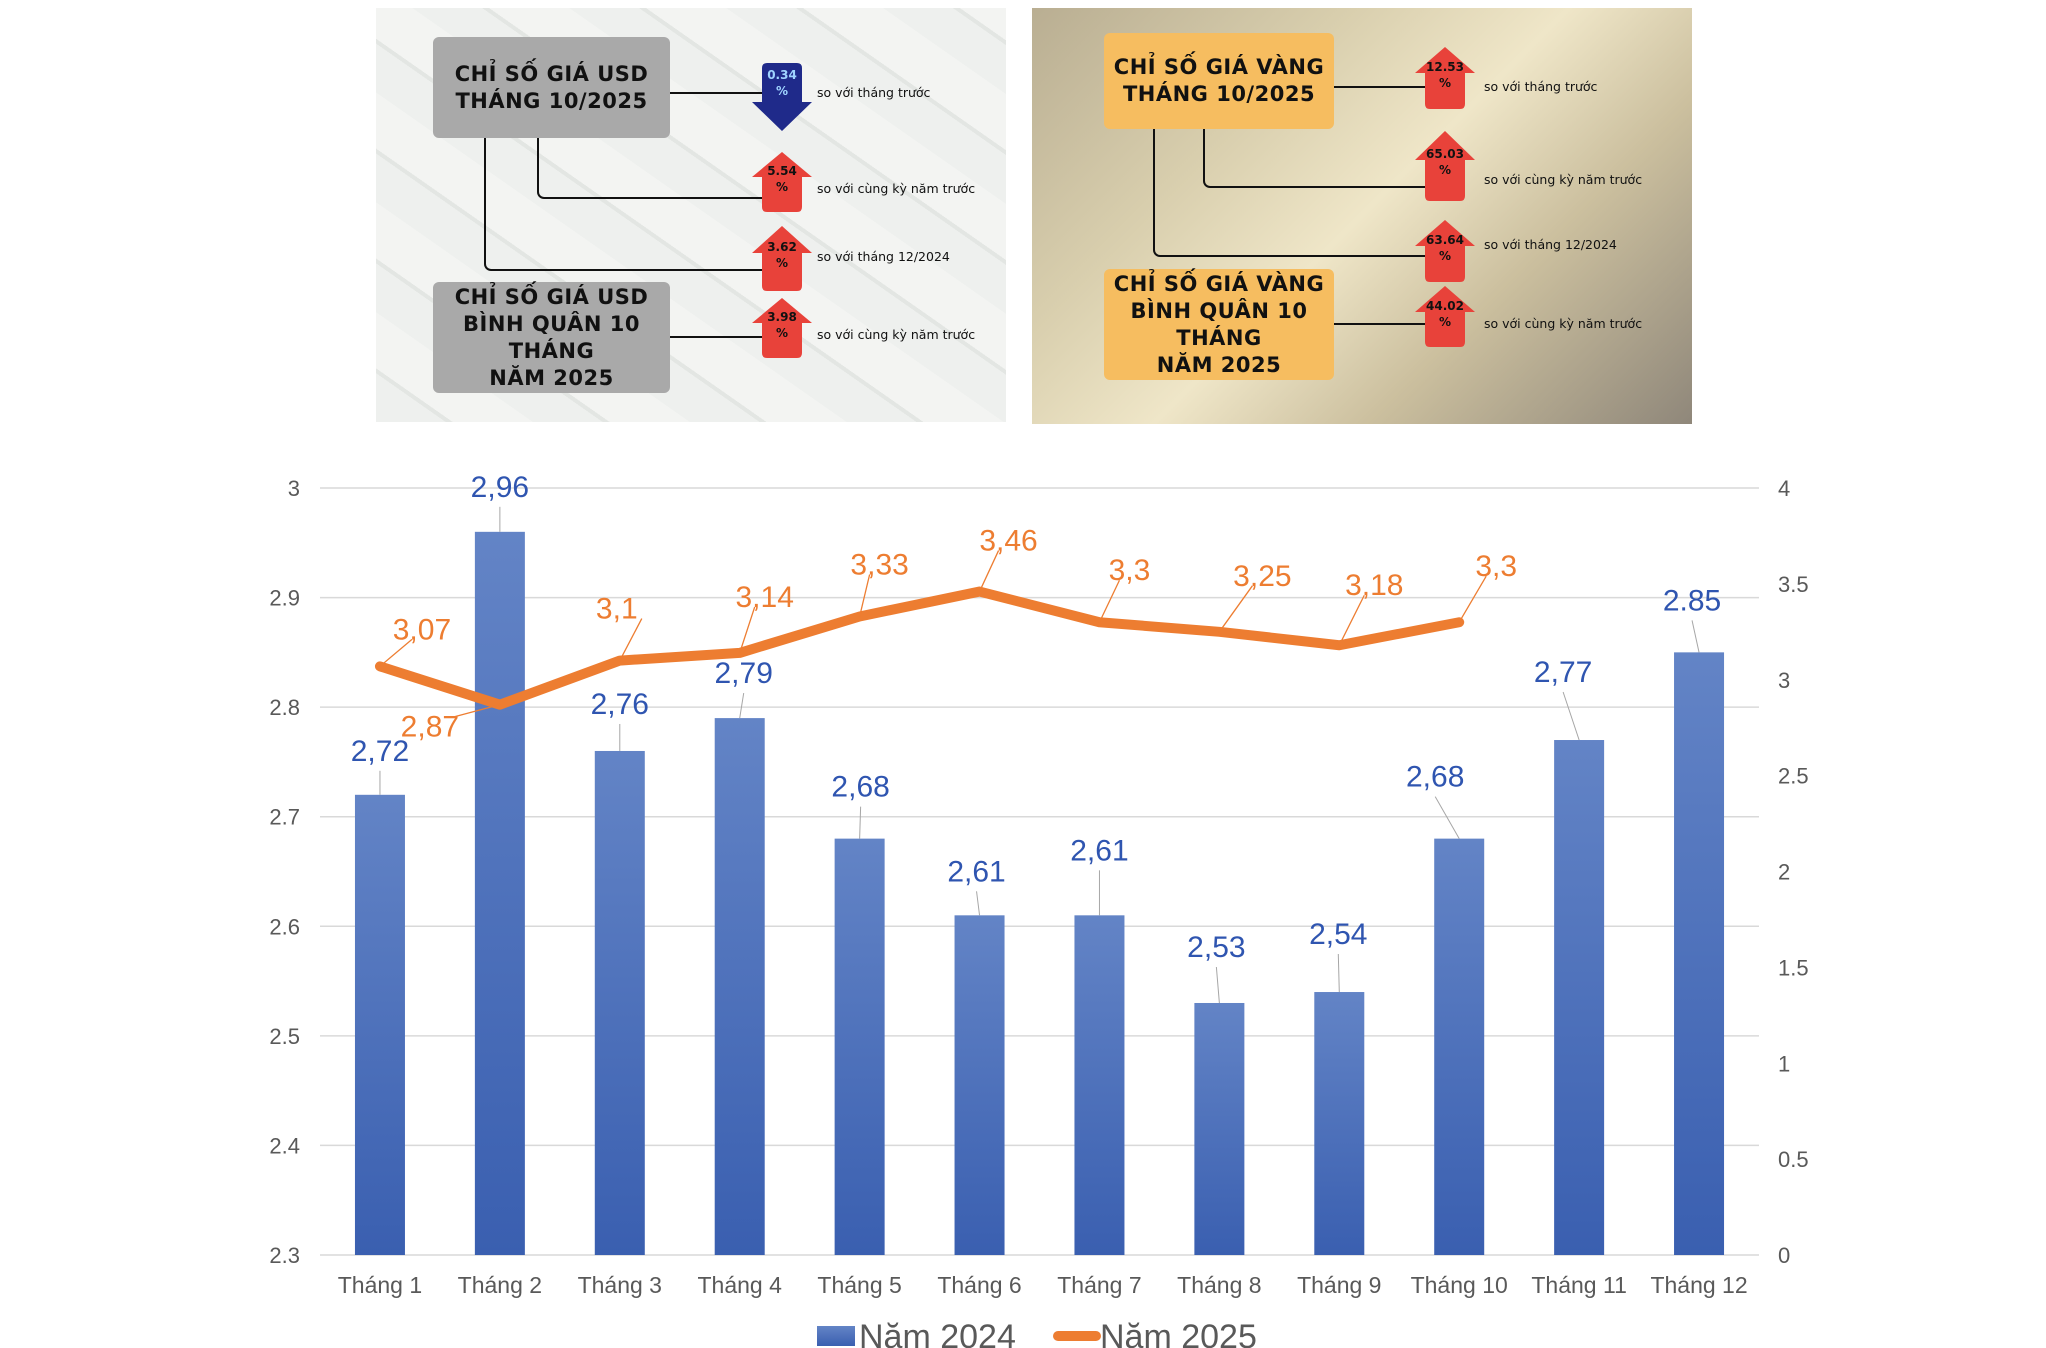 This screenshot has height=1348, width=2046. I want to click on arrow-up-icon: 3.62%, so click(782, 258).